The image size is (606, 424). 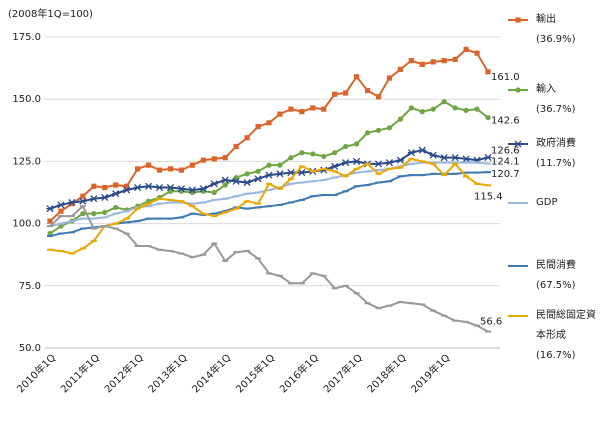 What do you see at coordinates (299, 373) in the screenshot?
I see `x-tick-label: 2016年1Q` at bounding box center [299, 373].